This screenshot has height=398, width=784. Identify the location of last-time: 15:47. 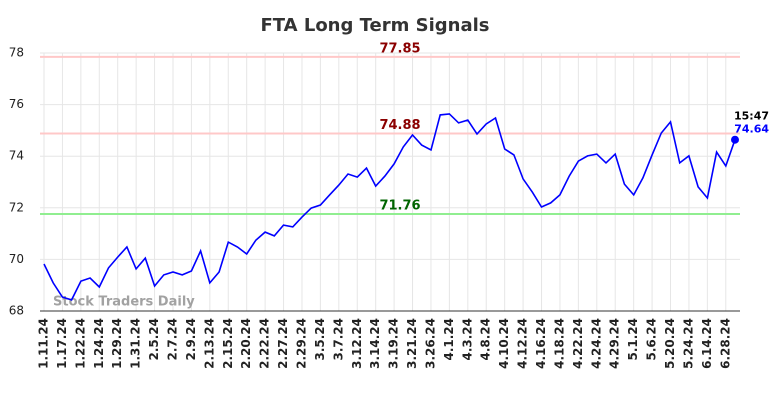
(751, 116).